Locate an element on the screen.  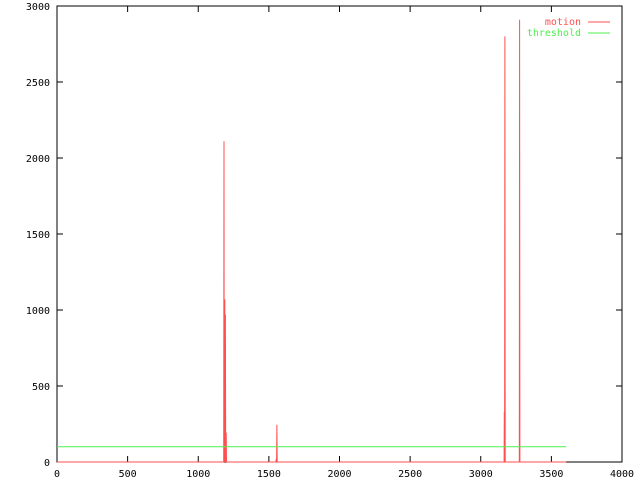
x-tick-label: 3000 is located at coordinates (481, 474).